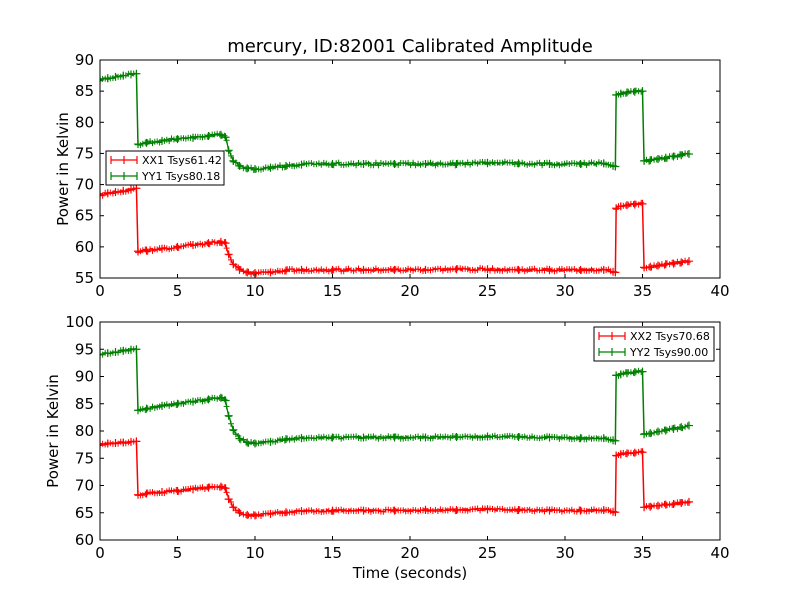 Image resolution: width=800 pixels, height=600 pixels. What do you see at coordinates (63, 169) in the screenshot?
I see `y-axis-label: Power in Kelvin` at bounding box center [63, 169].